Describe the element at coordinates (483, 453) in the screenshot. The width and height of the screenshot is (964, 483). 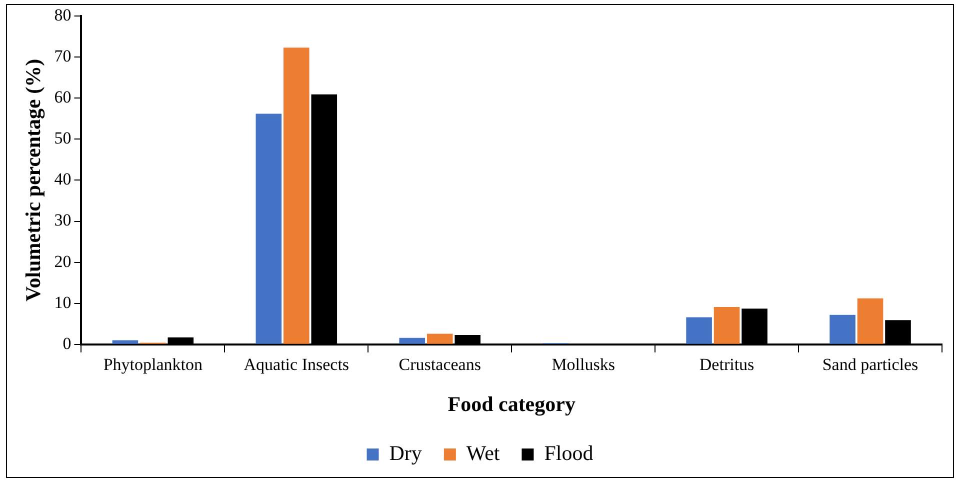
I see `legend-label: Wet` at that location.